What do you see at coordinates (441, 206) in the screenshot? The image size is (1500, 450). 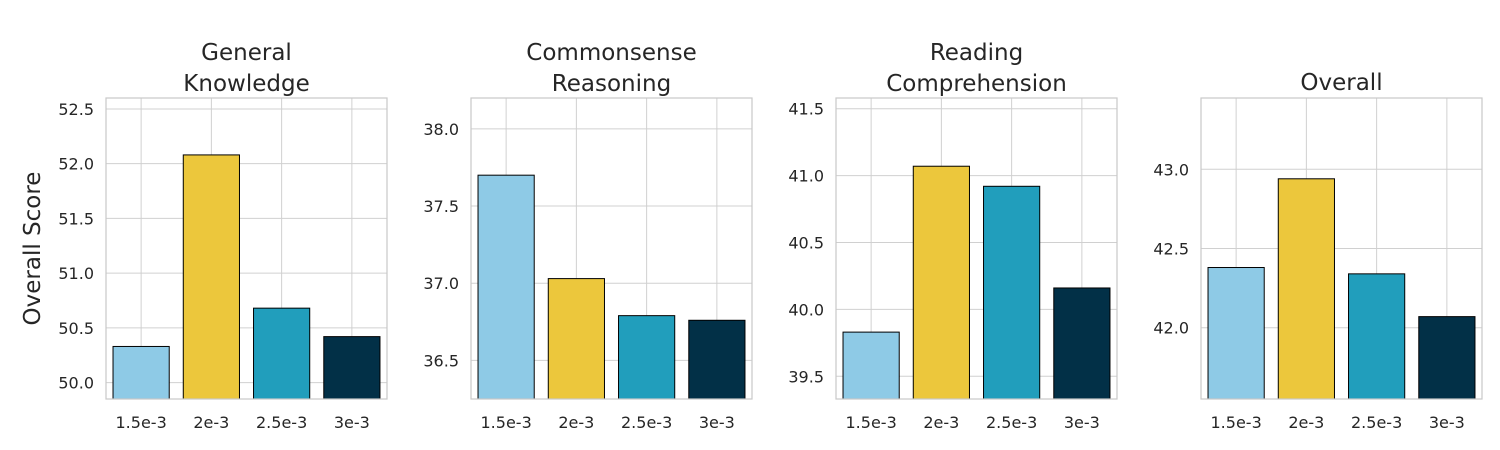 I see `y-tick-label: 37.5` at bounding box center [441, 206].